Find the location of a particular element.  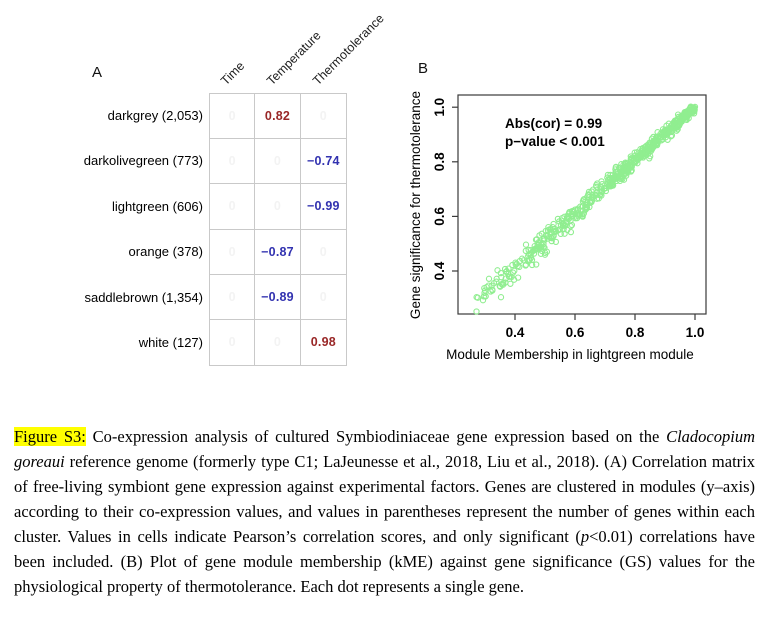

scatter-y-axis-title: Gene significance for thermotolerance is located at coordinates (416, 205).